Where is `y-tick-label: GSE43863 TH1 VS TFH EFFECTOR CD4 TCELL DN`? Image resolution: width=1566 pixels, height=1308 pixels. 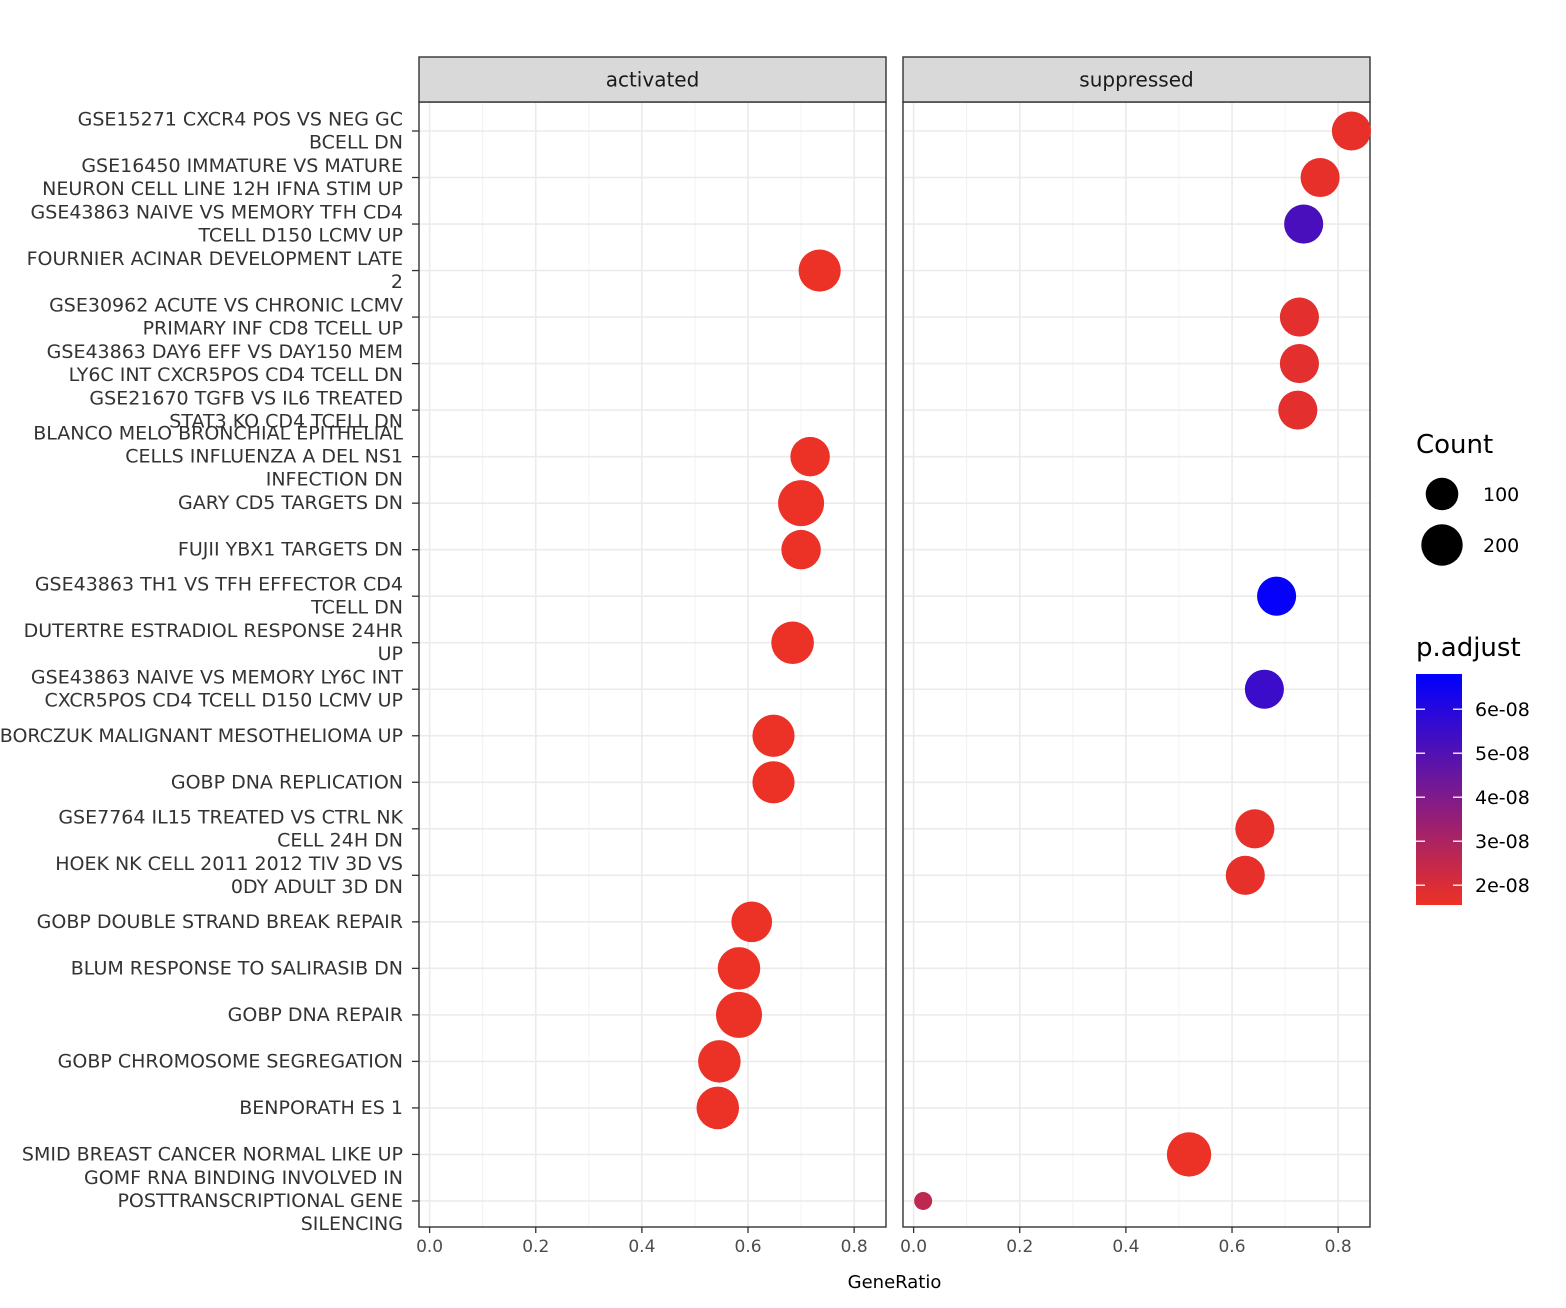 y-tick-label: GSE43863 TH1 VS TFH EFFECTOR CD4 TCELL DN is located at coordinates (219, 596).